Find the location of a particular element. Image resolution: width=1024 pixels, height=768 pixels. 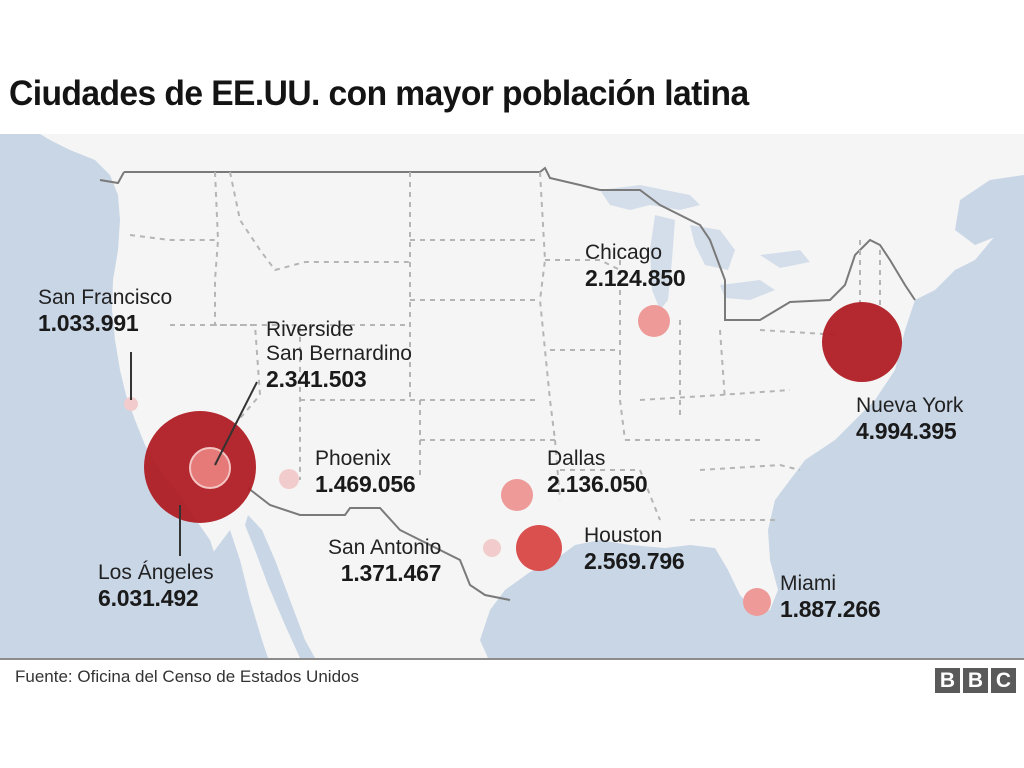

label-san-francisco: San Francisco 1.033.991 is located at coordinates (105, 311).